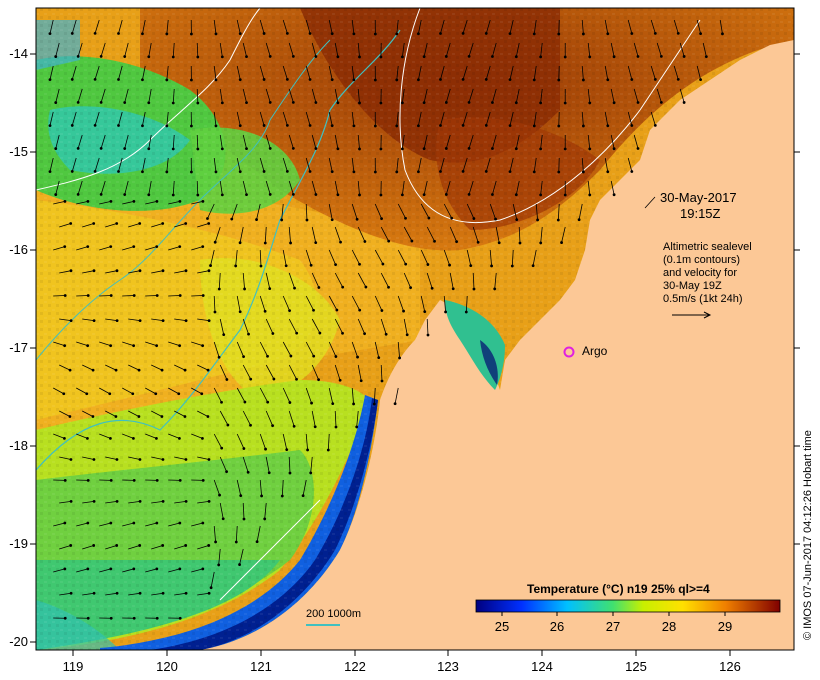  I want to click on y-tick-label: -20, so click(18, 641).